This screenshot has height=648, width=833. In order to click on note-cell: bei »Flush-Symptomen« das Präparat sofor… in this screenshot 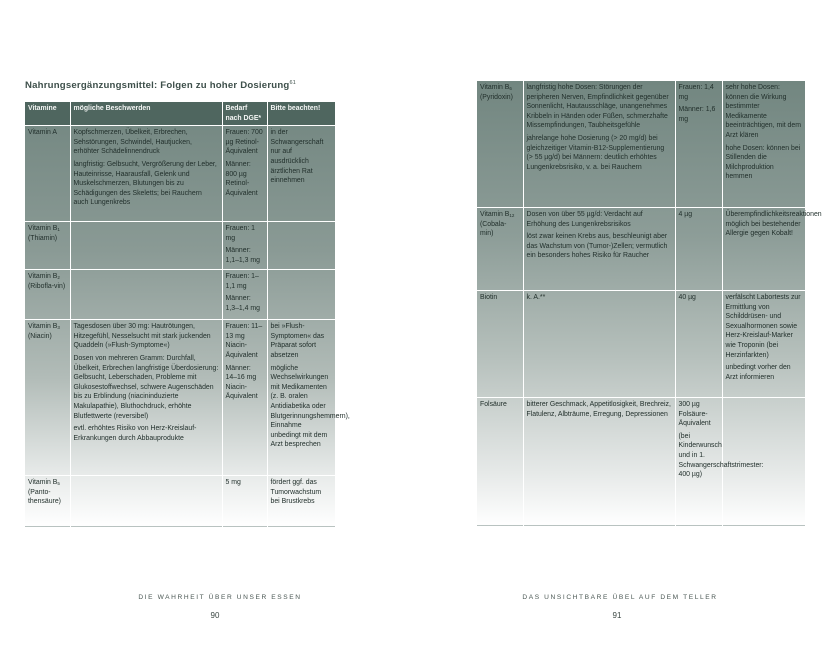, I will do `click(308, 398)`.